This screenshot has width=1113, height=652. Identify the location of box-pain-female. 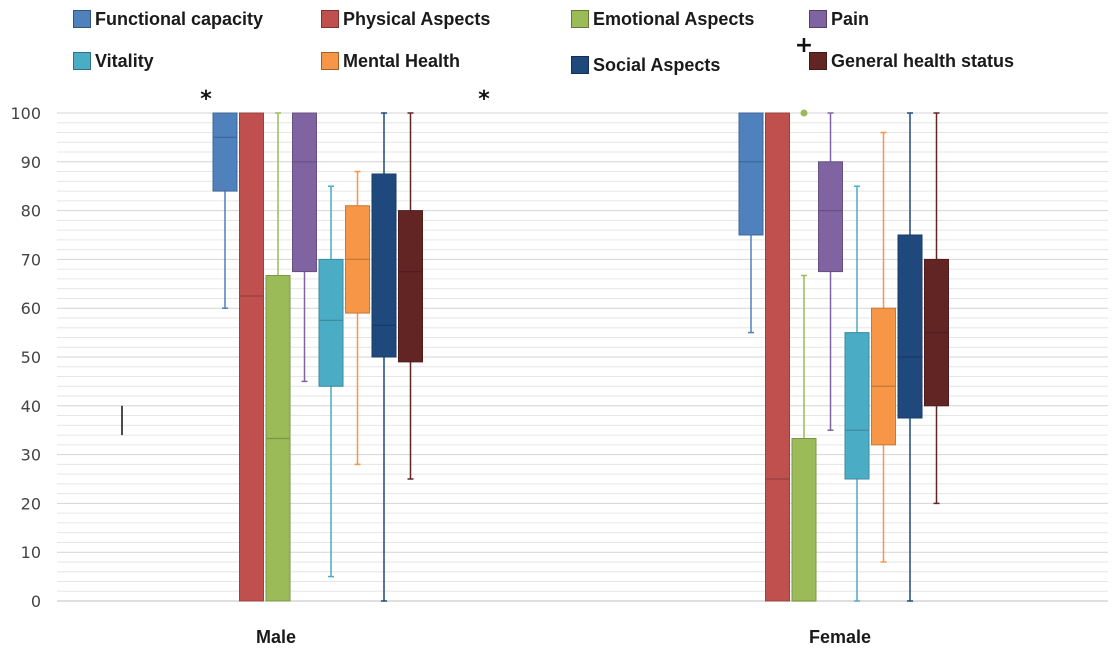
(830, 271).